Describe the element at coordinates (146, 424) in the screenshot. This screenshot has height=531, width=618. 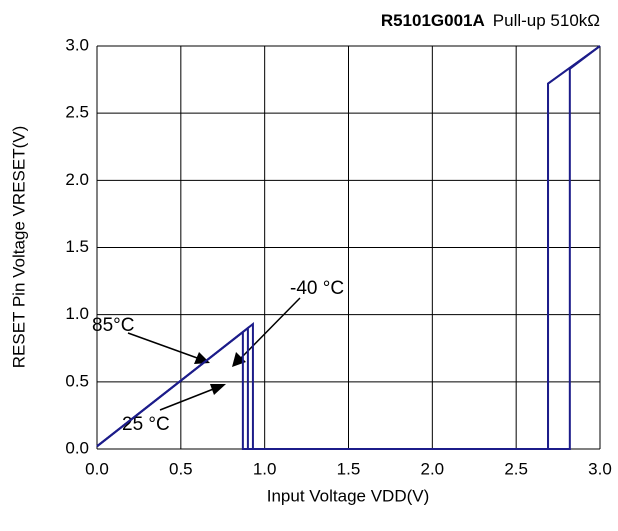
I see `series-label: 25 °C` at that location.